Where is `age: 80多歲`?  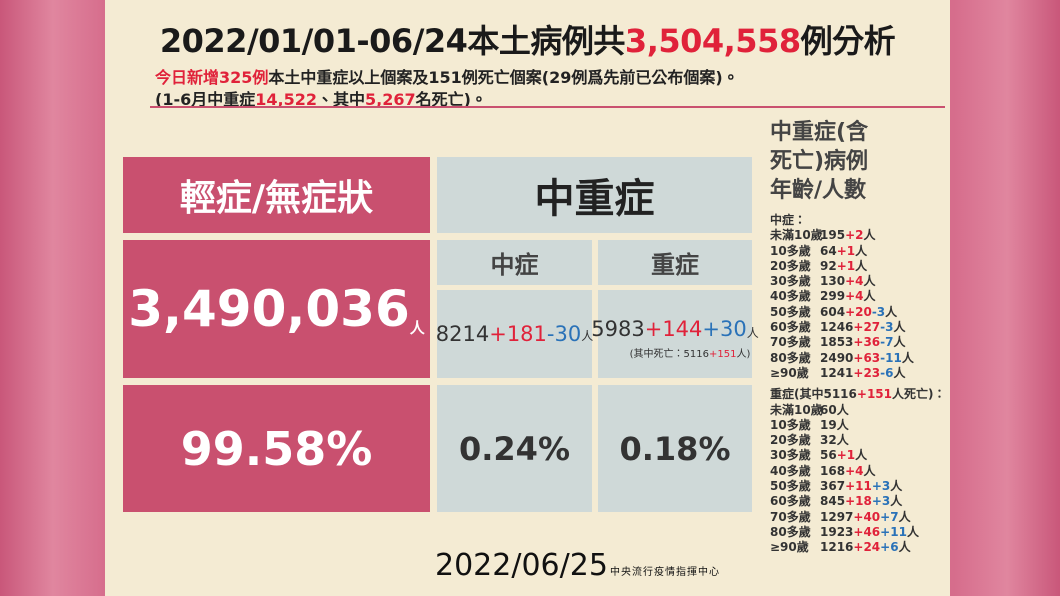 age: 80多歲 is located at coordinates (790, 357).